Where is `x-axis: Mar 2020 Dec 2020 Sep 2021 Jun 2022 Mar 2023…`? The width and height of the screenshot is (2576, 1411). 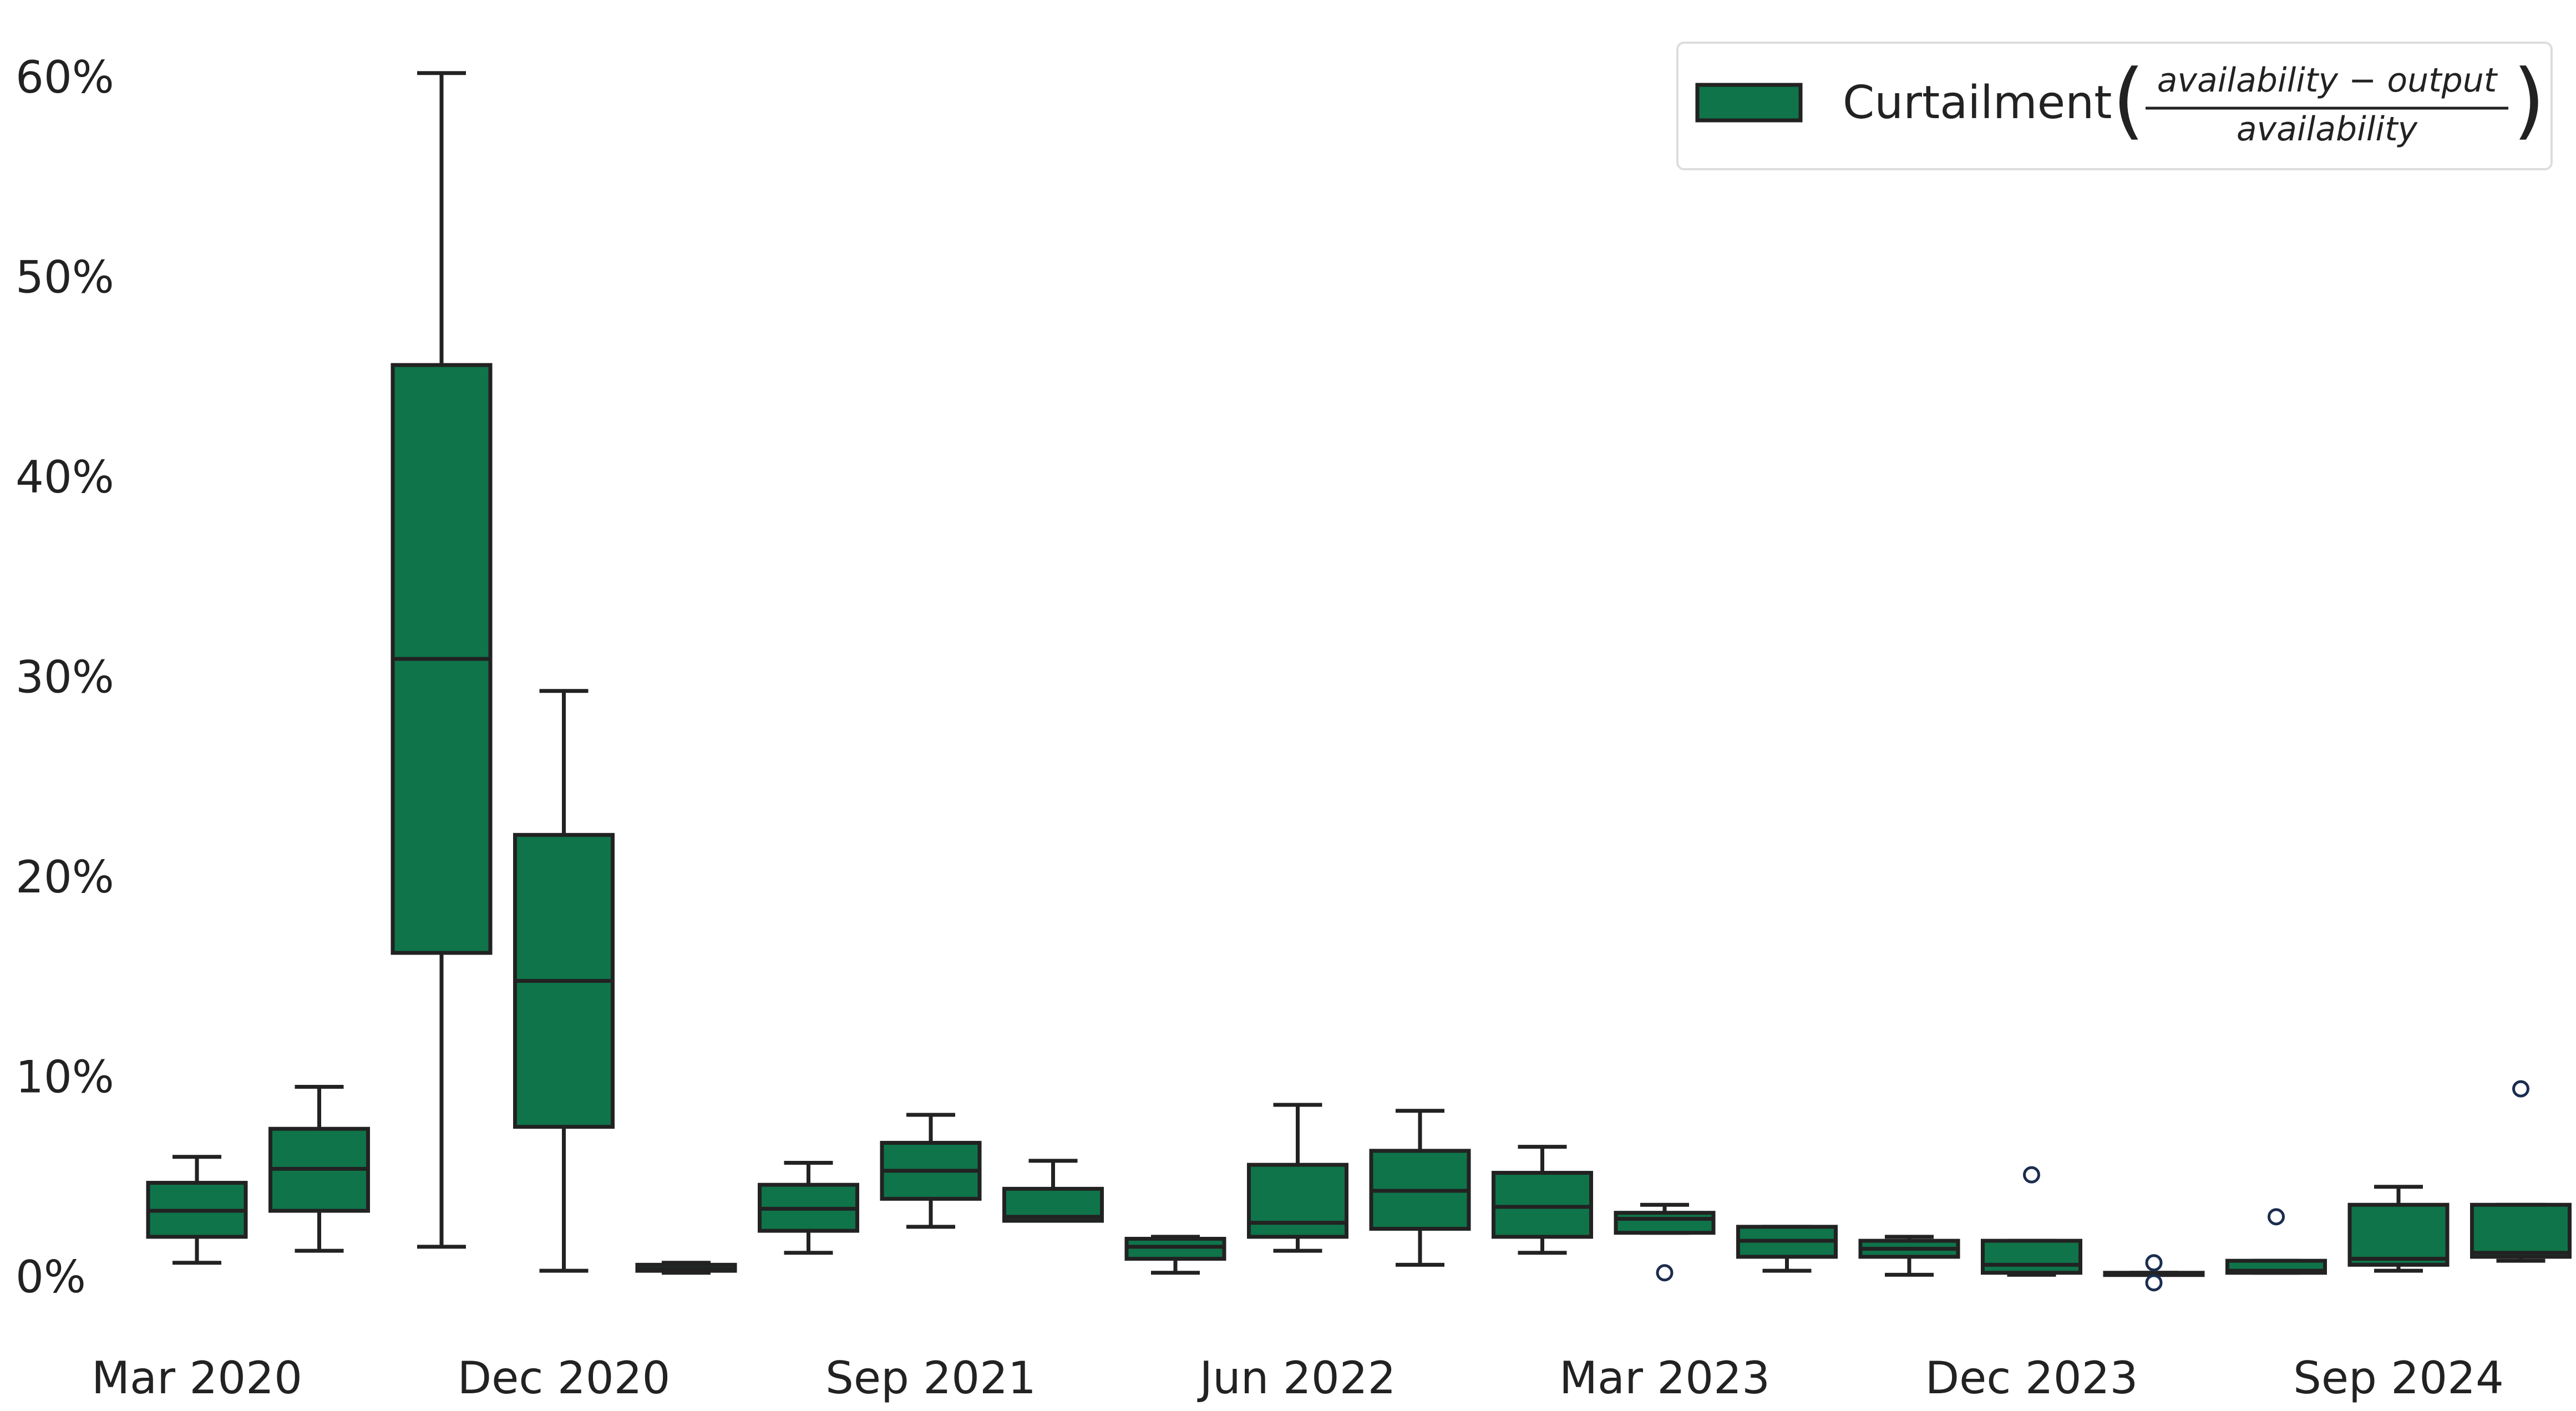 x-axis: Mar 2020 Dec 2020 Sep 2021 Jun 2022 Mar 2023… is located at coordinates (1298, 1378).